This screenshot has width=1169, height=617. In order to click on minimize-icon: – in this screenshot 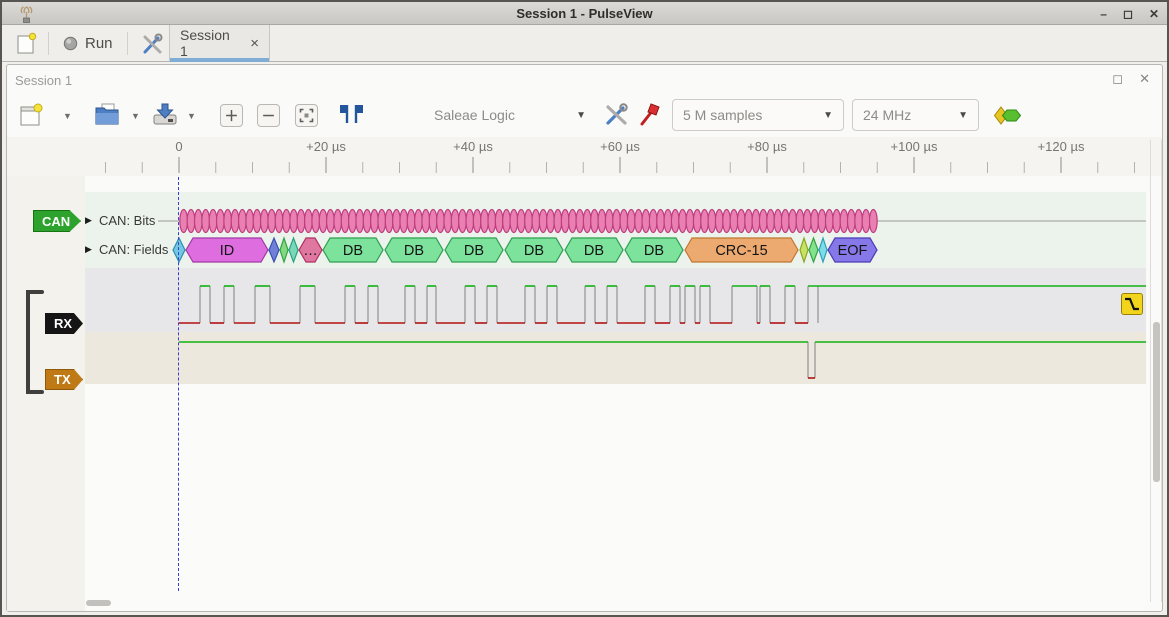, I will do `click(1103, 13)`.